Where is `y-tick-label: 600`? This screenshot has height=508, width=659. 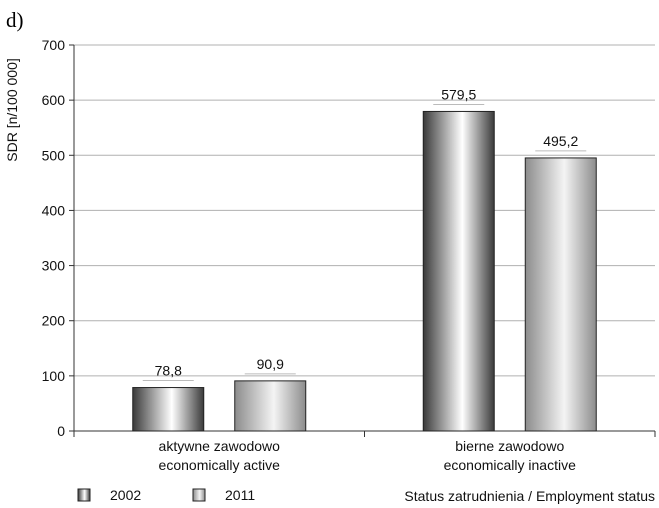 y-tick-label: 600 is located at coordinates (54, 100).